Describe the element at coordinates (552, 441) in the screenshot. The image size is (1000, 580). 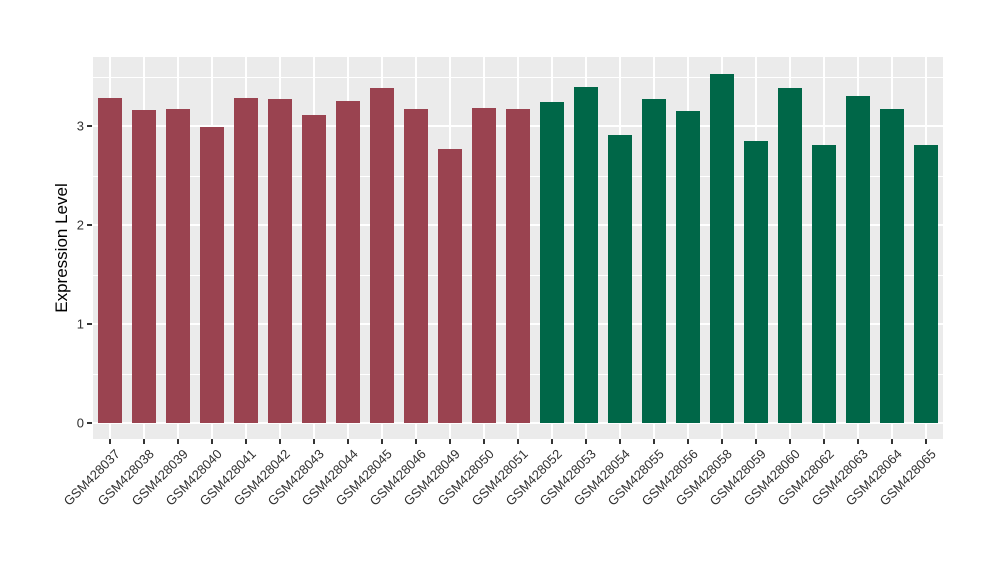
I see `x-tick-mark-GSM428052` at that location.